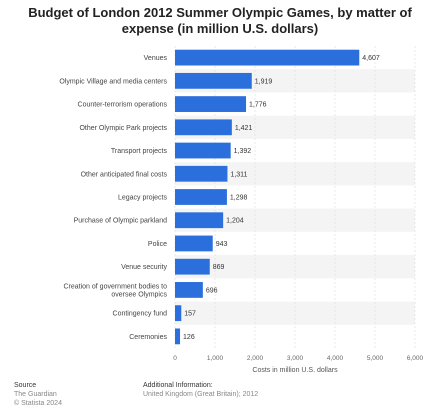 This screenshot has width=440, height=420. I want to click on category-label: Olympic Village and media centers, so click(113, 81).